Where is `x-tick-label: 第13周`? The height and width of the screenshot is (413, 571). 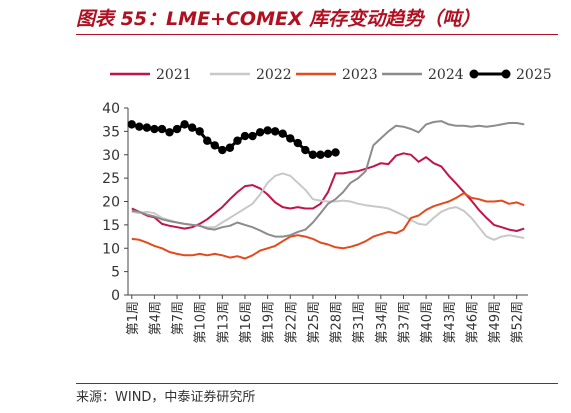
x-tick-label: 第13周 is located at coordinates (223, 322).